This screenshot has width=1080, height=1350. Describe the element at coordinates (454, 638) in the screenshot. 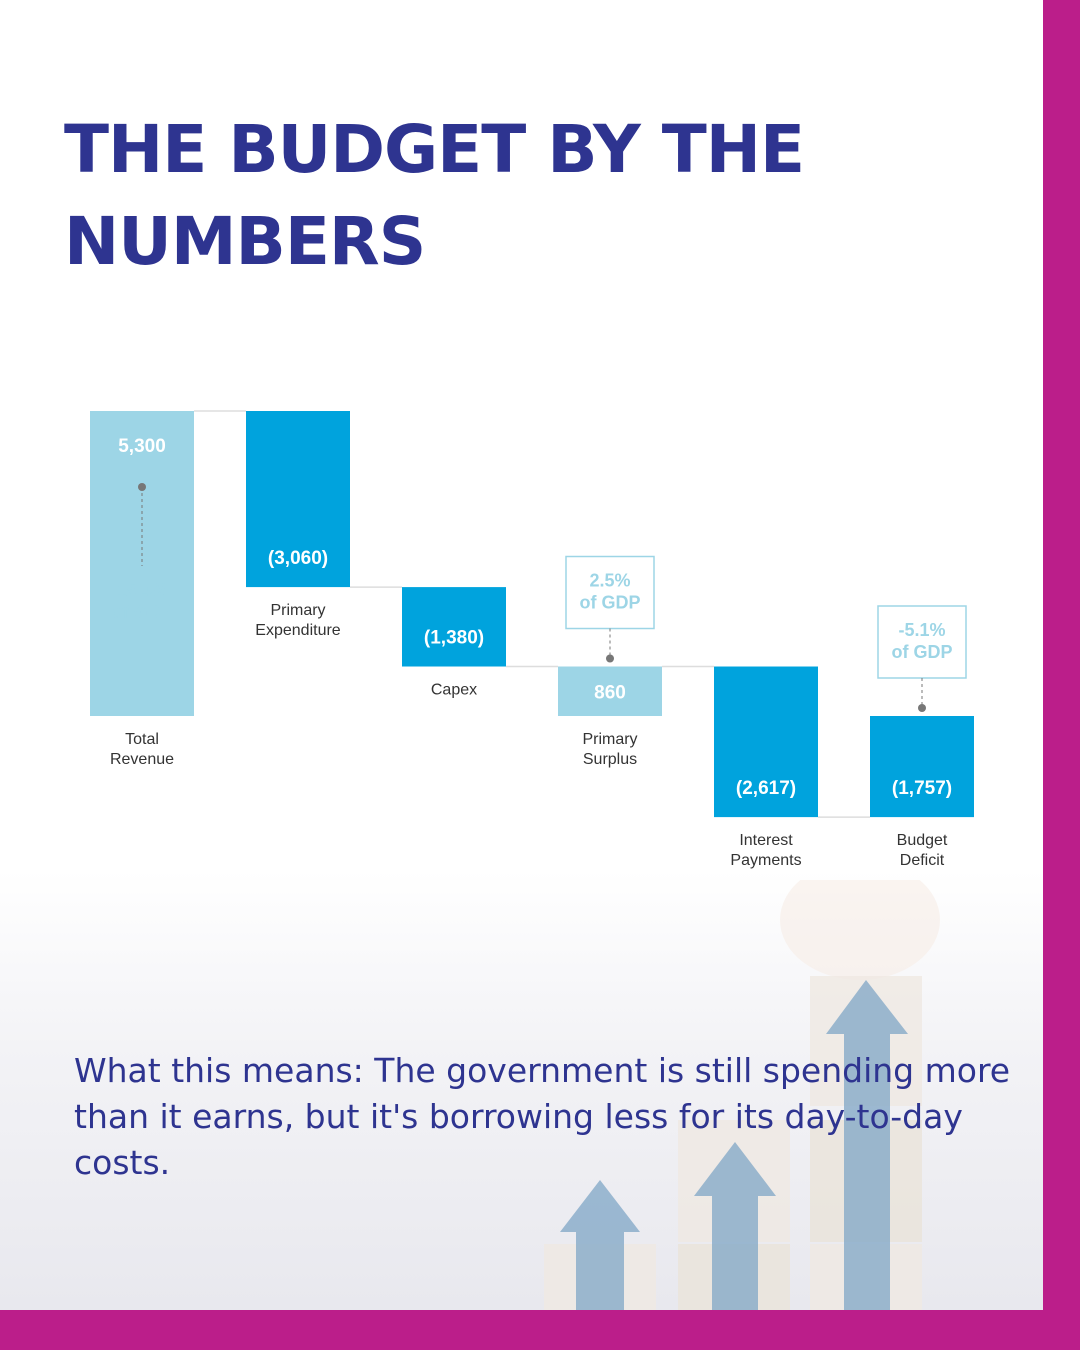

I see `bar-value-label: (1,380)` at that location.